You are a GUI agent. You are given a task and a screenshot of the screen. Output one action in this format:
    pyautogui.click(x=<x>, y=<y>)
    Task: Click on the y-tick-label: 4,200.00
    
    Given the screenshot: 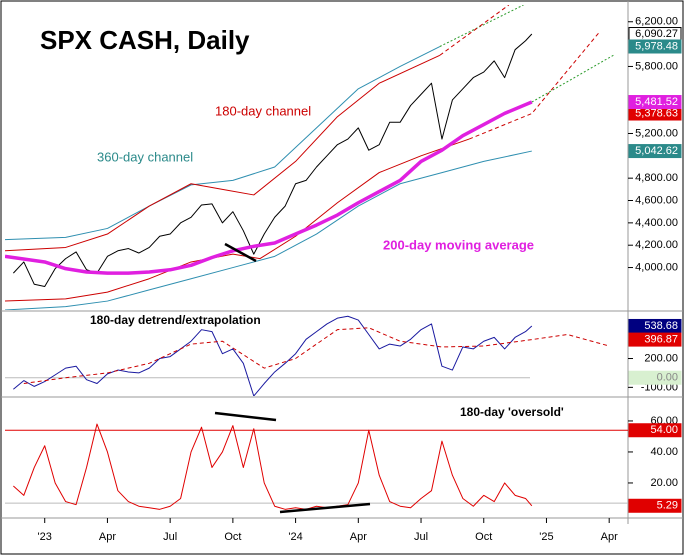 What is the action you would take?
    pyautogui.click(x=656, y=245)
    